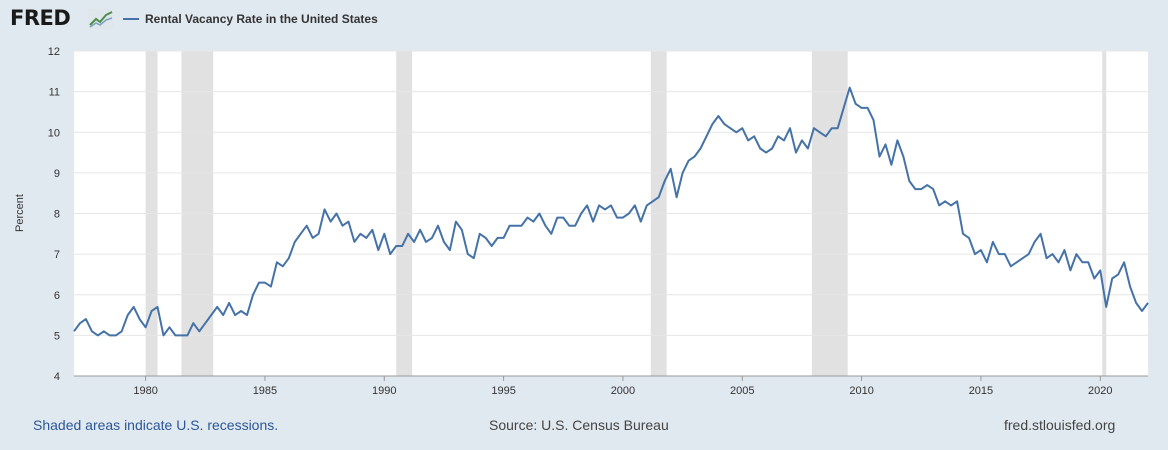 This screenshot has height=450, width=1168. I want to click on y-axis-label: Percent, so click(20, 213).